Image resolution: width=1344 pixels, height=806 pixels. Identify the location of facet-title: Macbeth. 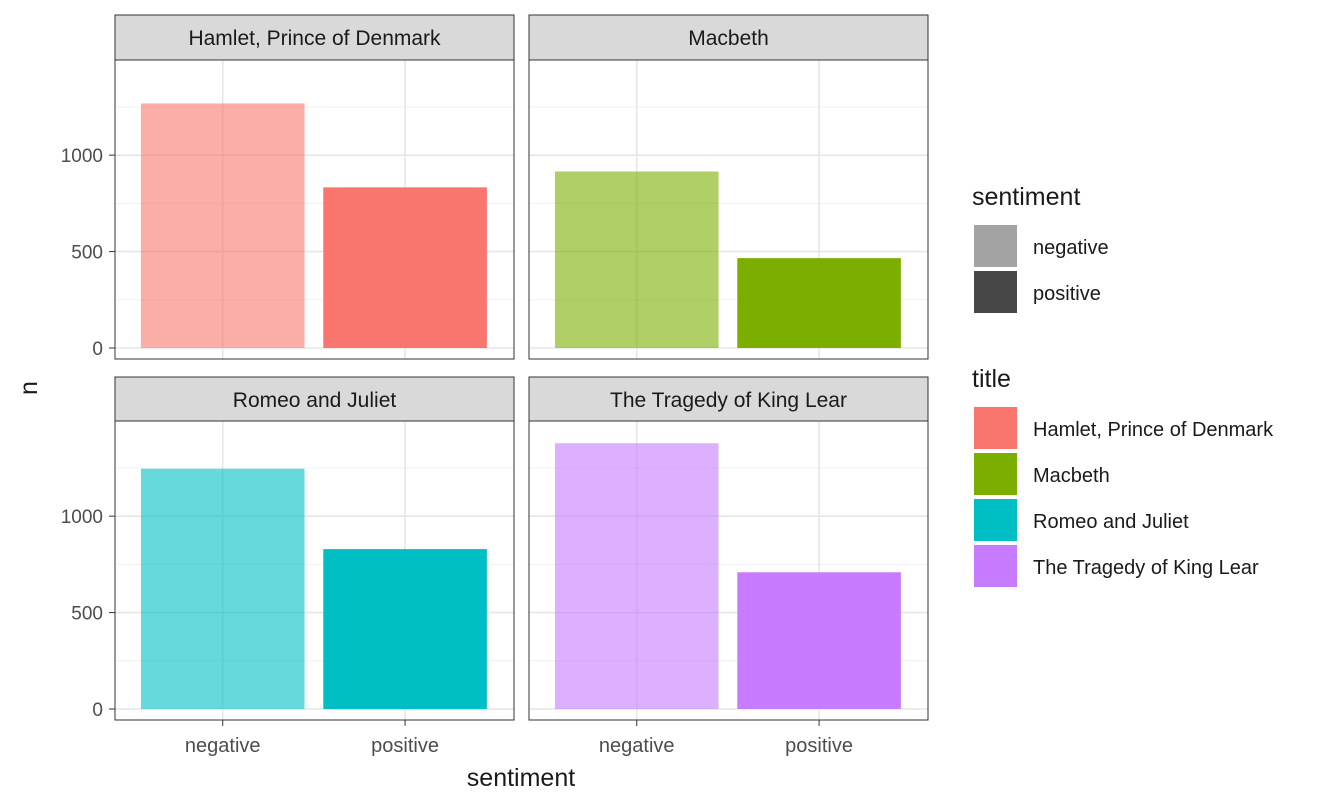
(728, 38).